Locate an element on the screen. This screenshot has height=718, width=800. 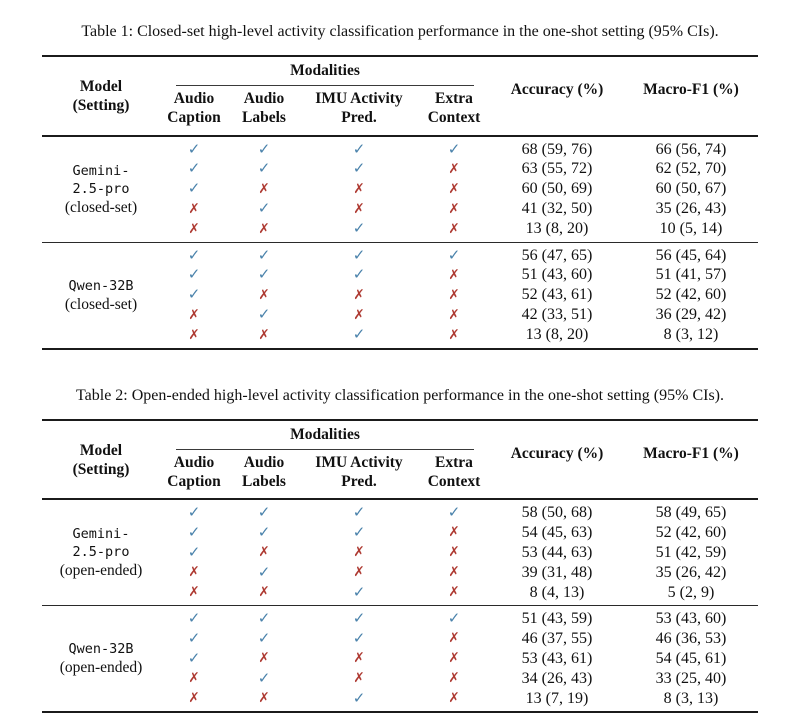
macro-f1-value: 51 (42, 59) is located at coordinates (691, 552).